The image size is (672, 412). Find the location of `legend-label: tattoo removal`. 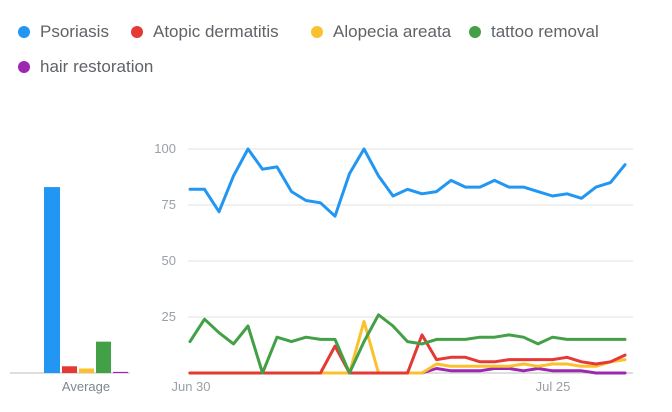

legend-label: tattoo removal is located at coordinates (545, 31).